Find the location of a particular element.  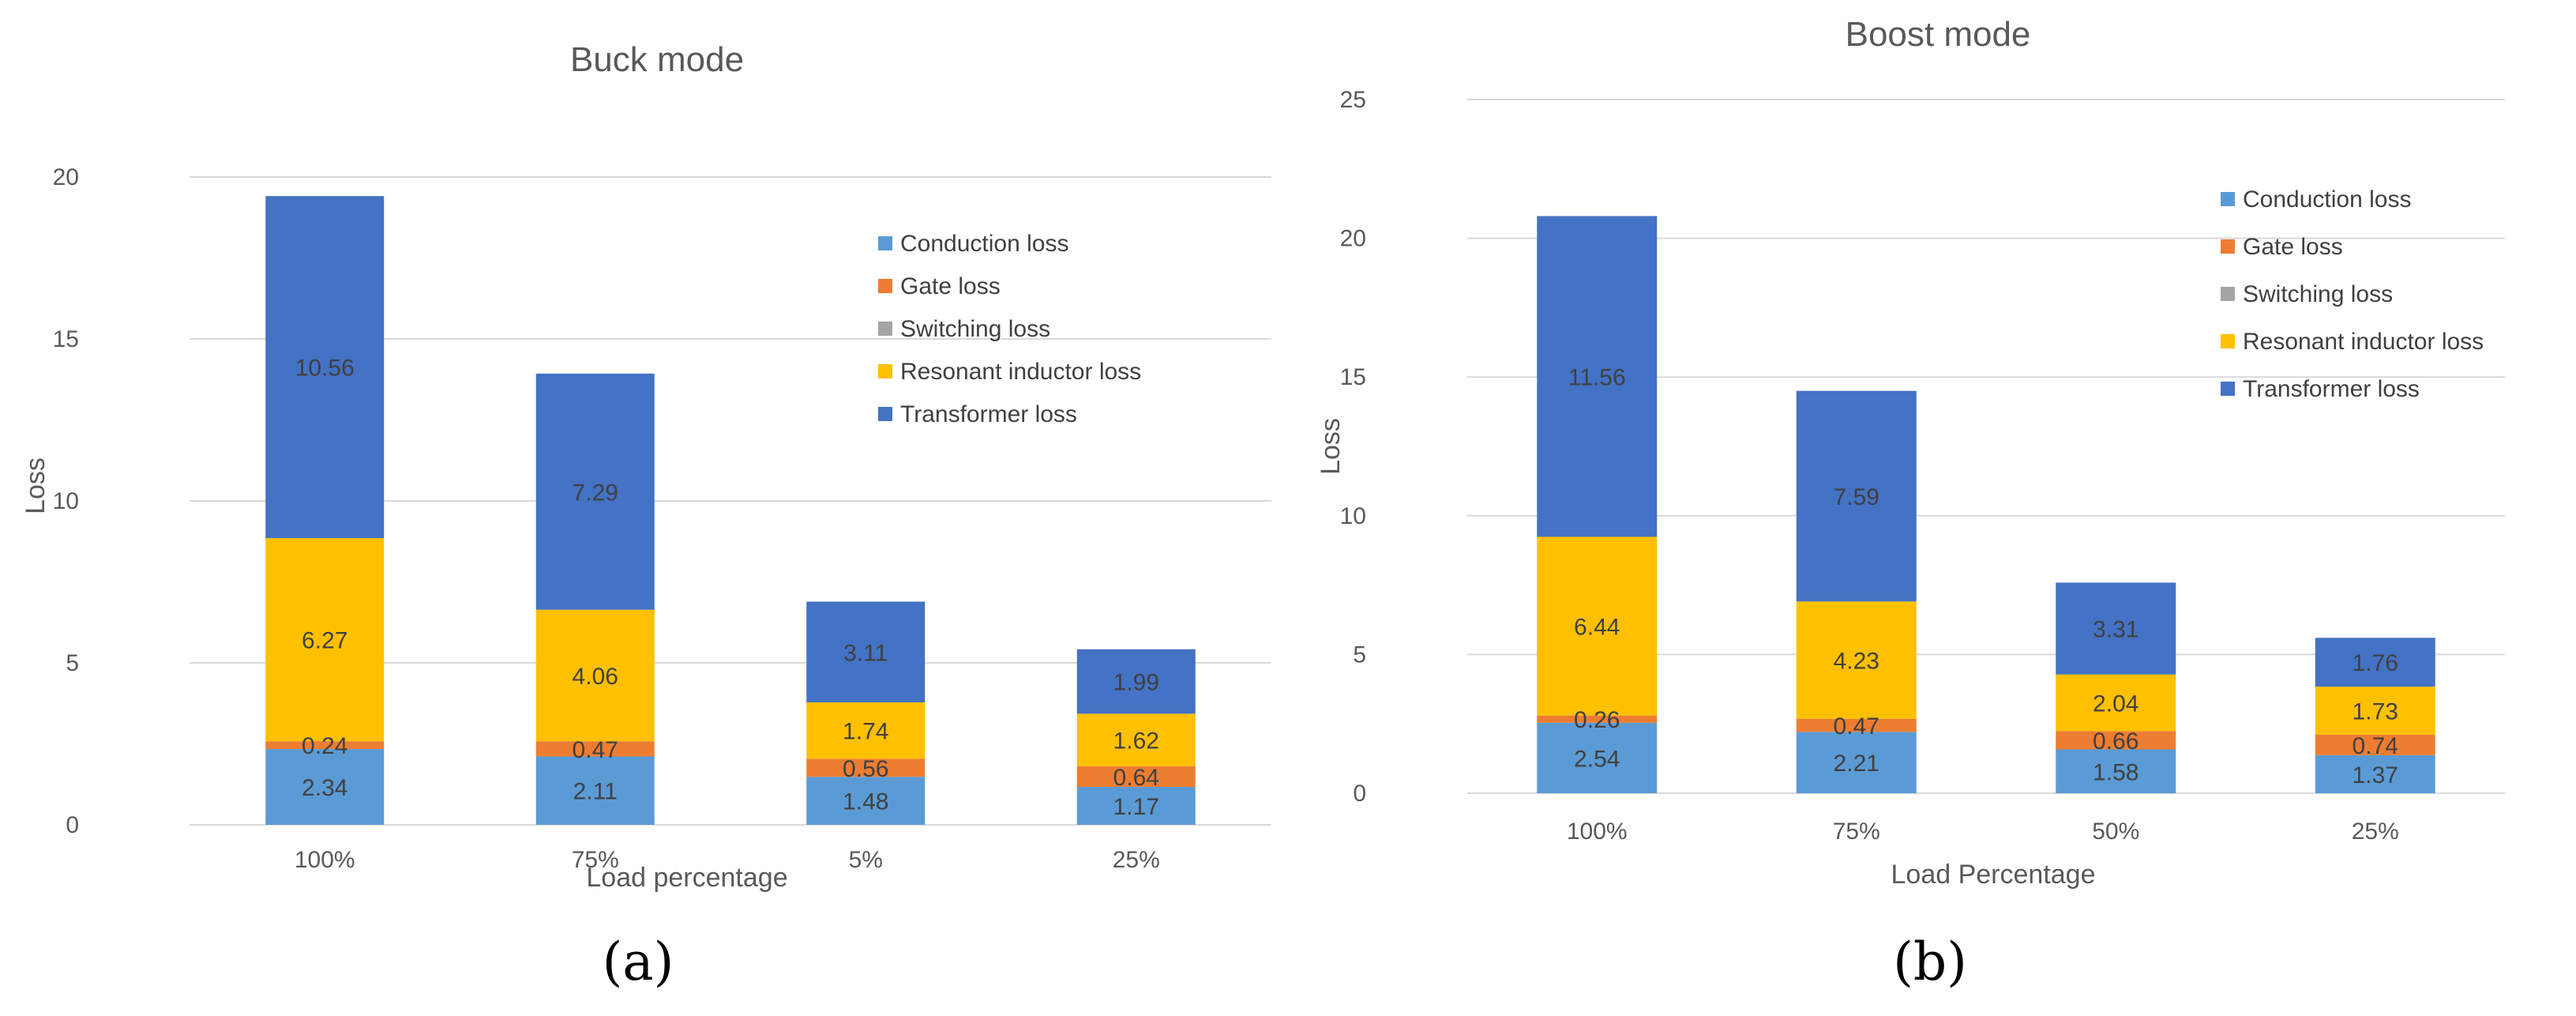

panel-caption: (a) is located at coordinates (638, 961).